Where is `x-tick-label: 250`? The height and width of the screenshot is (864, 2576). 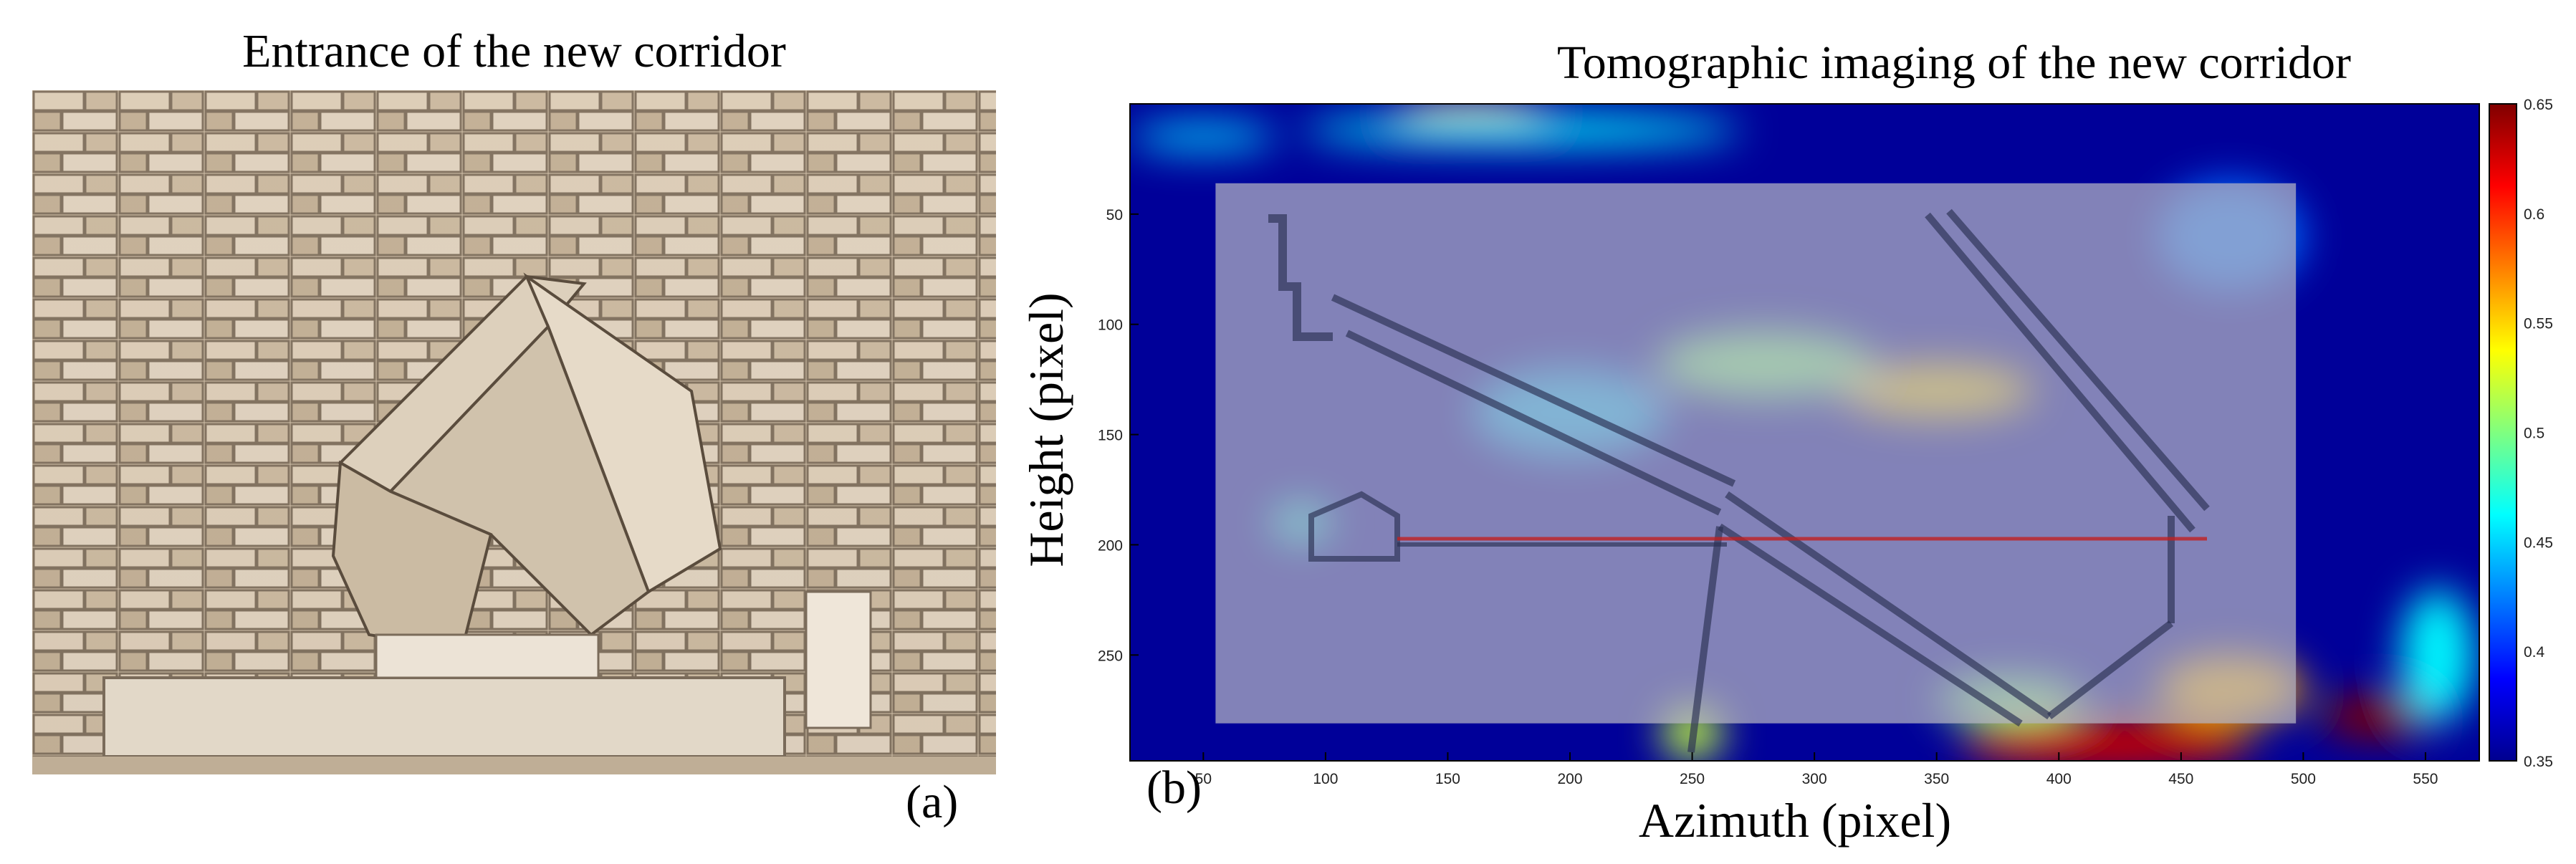 x-tick-label: 250 is located at coordinates (1693, 779).